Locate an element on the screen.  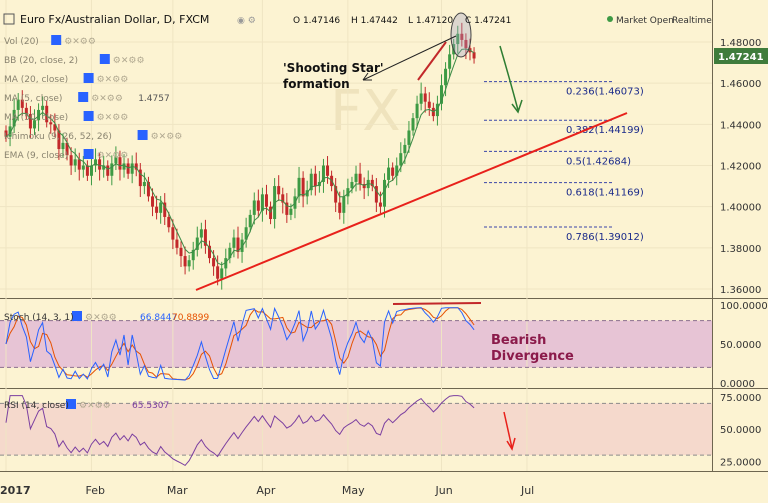
price-tick: 1.42000 is located at coordinates (740, 167).